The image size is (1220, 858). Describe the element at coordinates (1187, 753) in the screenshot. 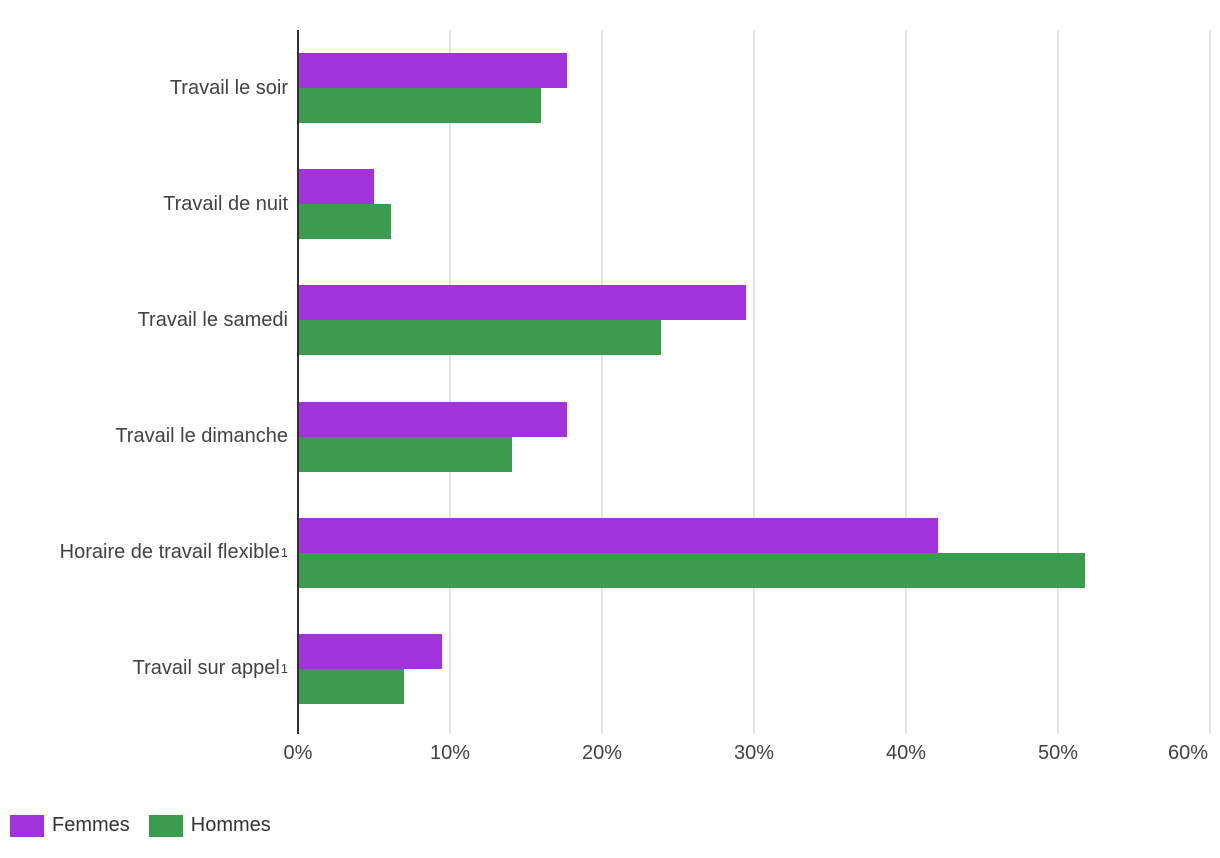

I see `x-tick-label: 60%` at that location.